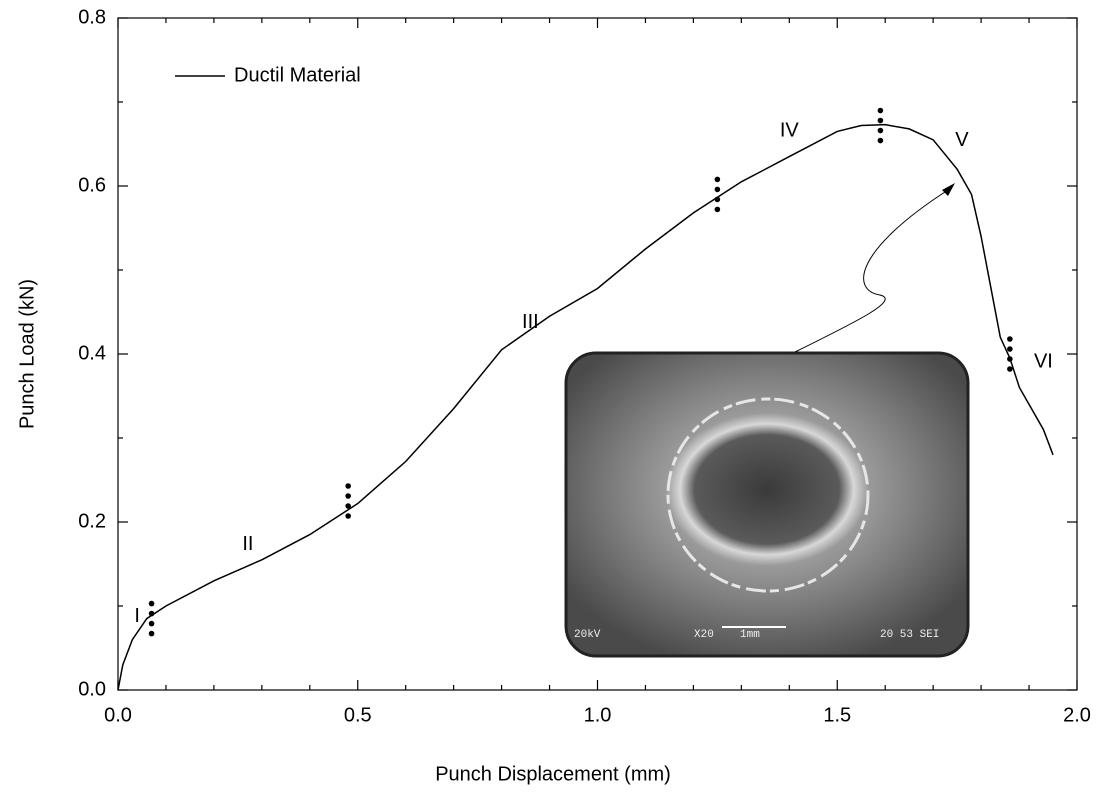 This screenshot has width=1107, height=797. Describe the element at coordinates (1077, 715) in the screenshot. I see `x-tick-label: 2.0` at that location.